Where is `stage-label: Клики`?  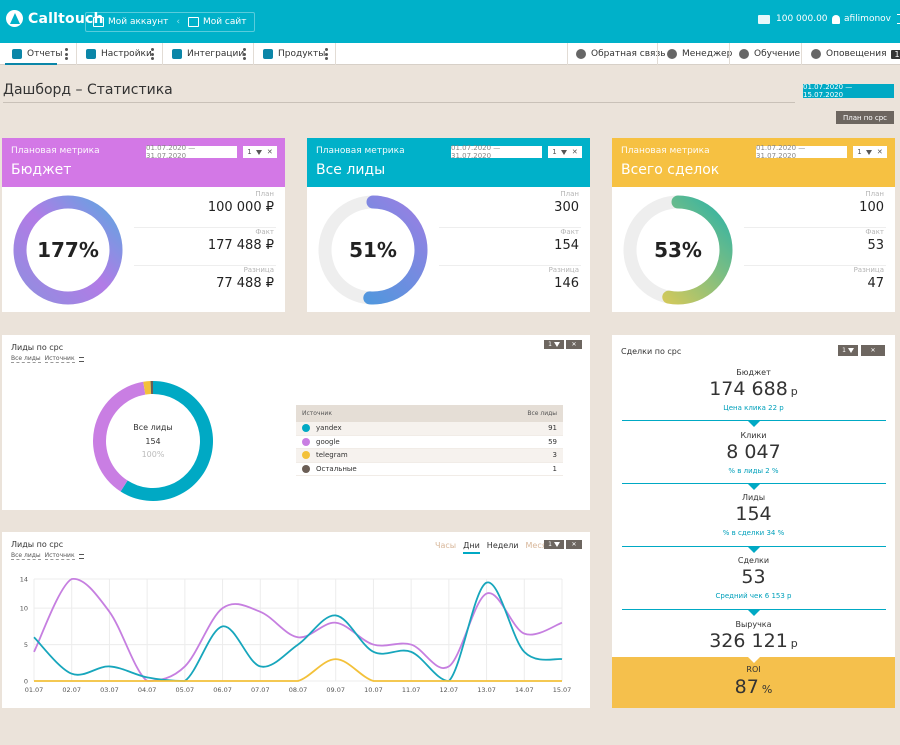
stage-label: Клики is located at coordinates (753, 435).